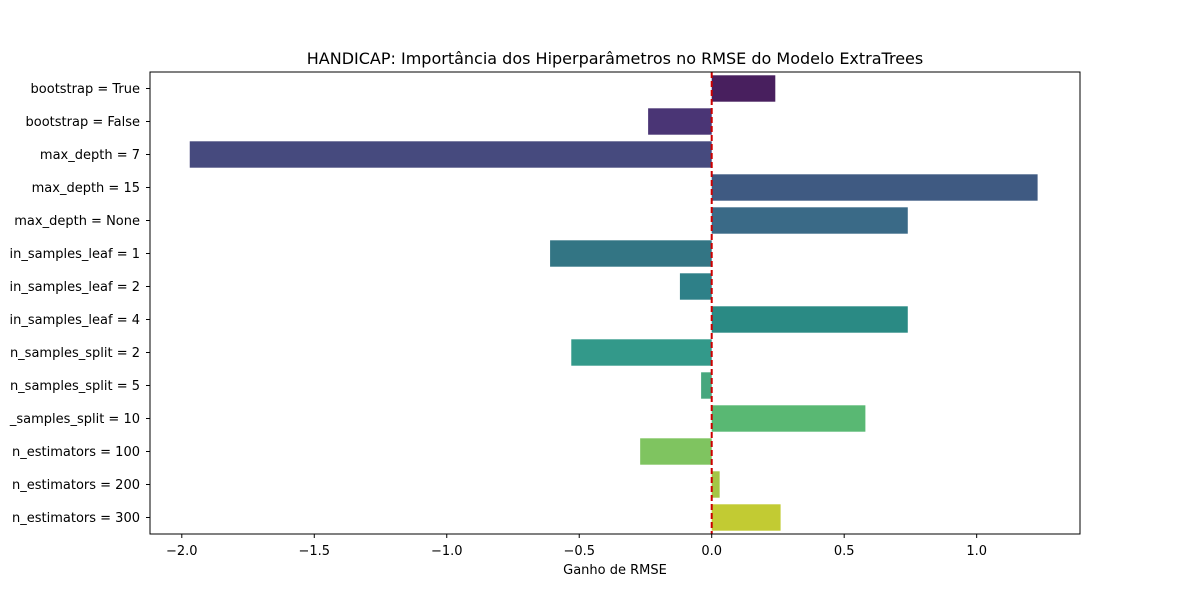 This screenshot has width=1200, height=604. I want to click on y-tick-label: max_depth = None, so click(77, 221).